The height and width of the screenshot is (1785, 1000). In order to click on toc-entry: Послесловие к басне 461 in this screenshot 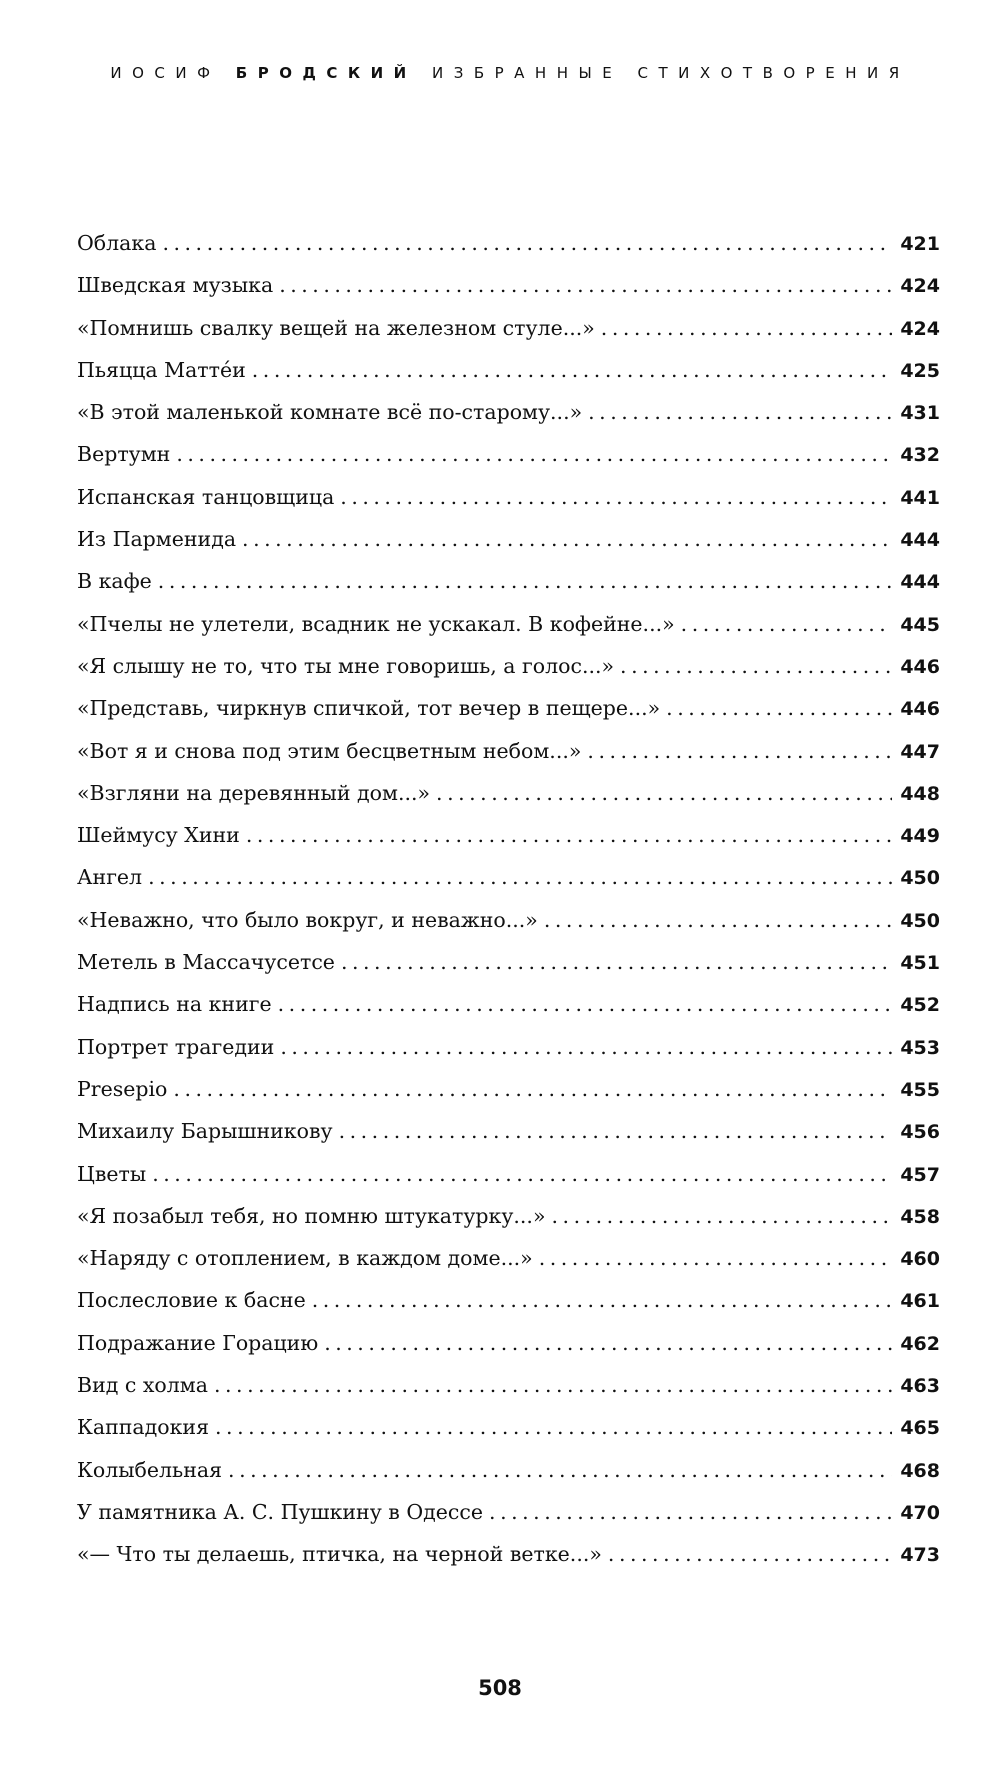, I will do `click(508, 1300)`.